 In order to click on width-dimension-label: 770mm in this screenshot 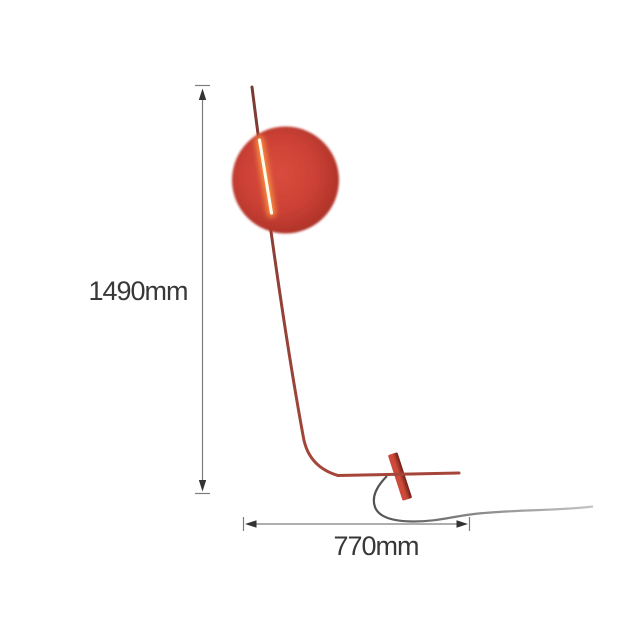, I will do `click(375, 546)`.